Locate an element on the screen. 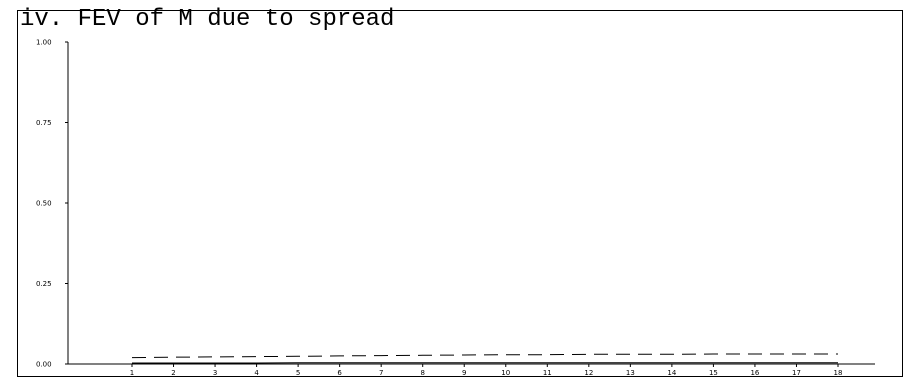  x-tick-label: 7 is located at coordinates (381, 373).